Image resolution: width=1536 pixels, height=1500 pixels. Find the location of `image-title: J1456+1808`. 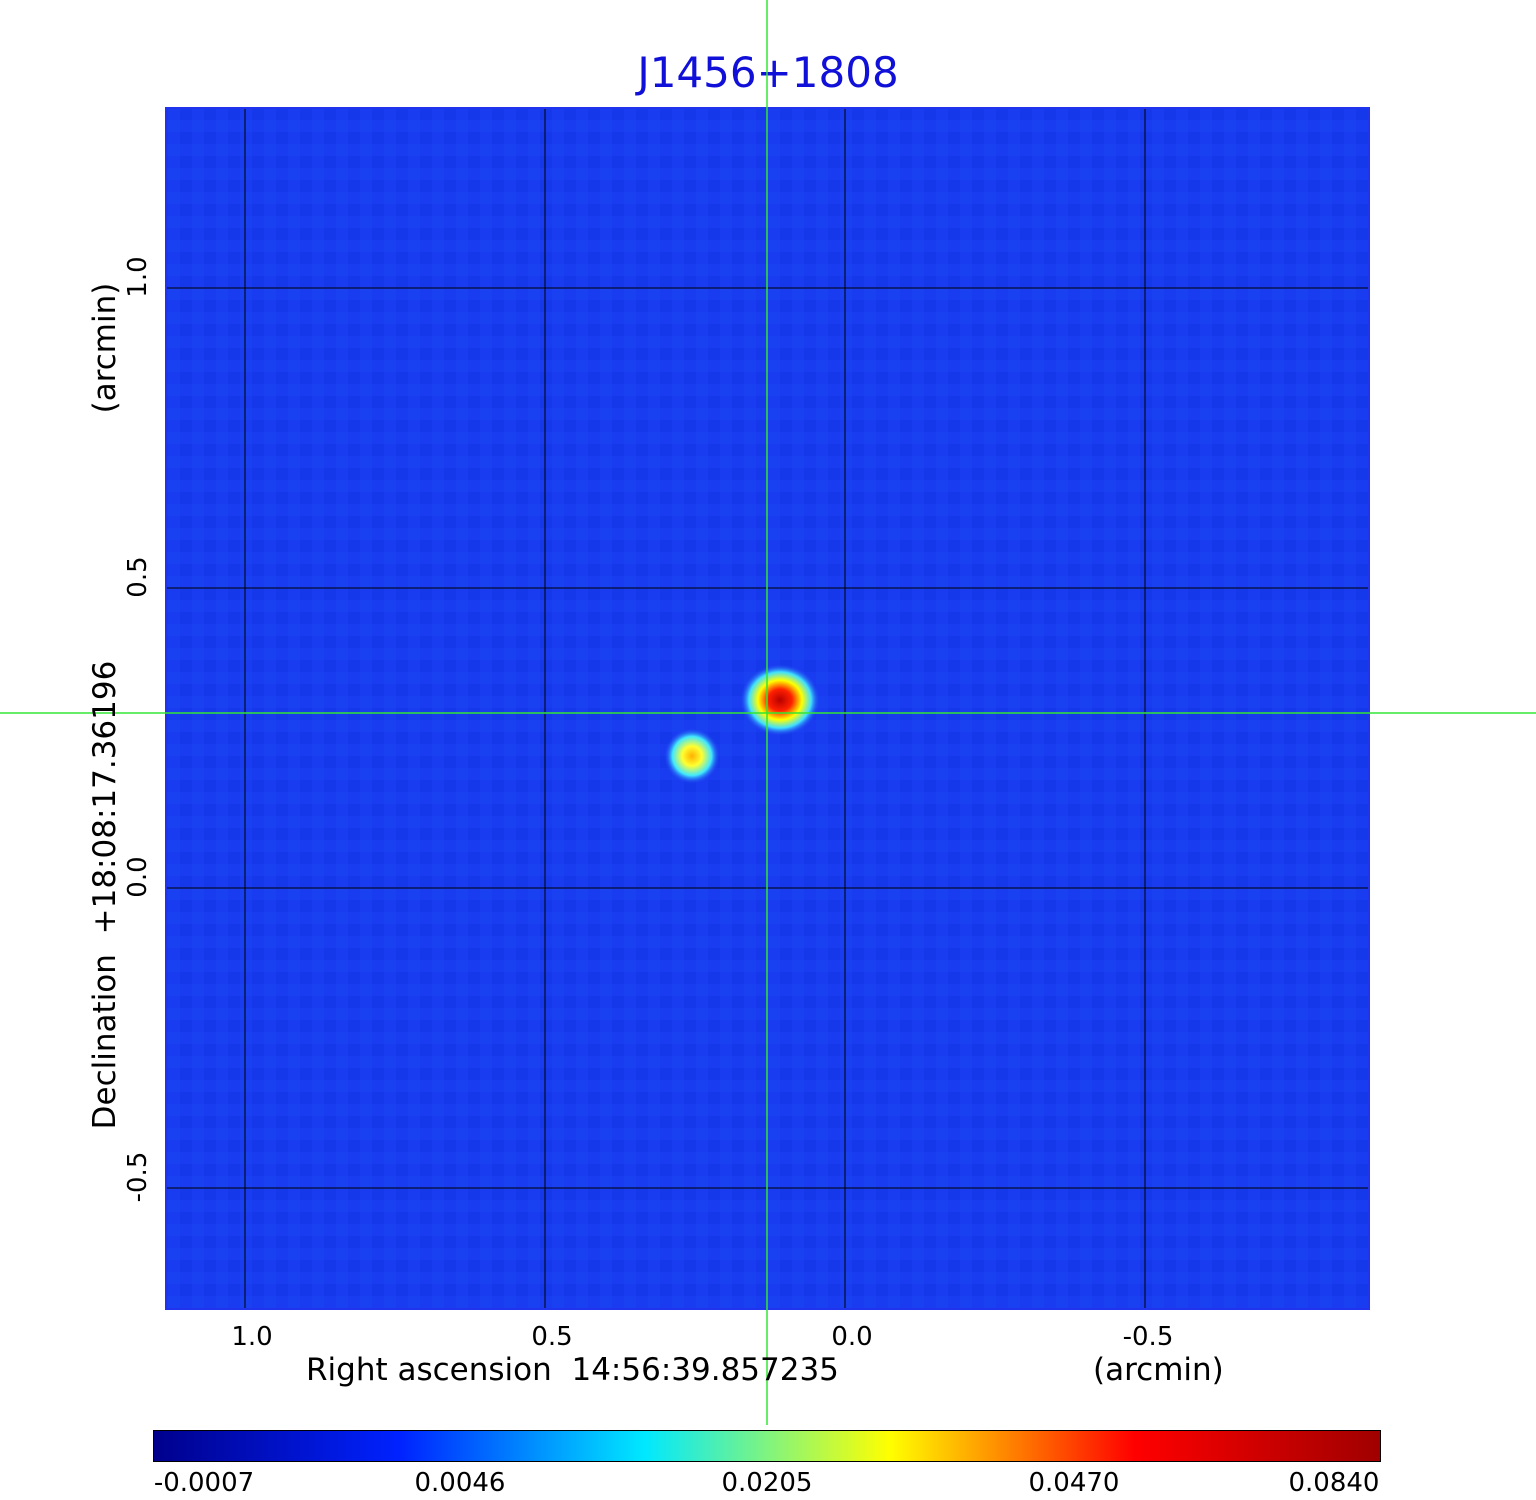

image-title: J1456+1808 is located at coordinates (768, 72).